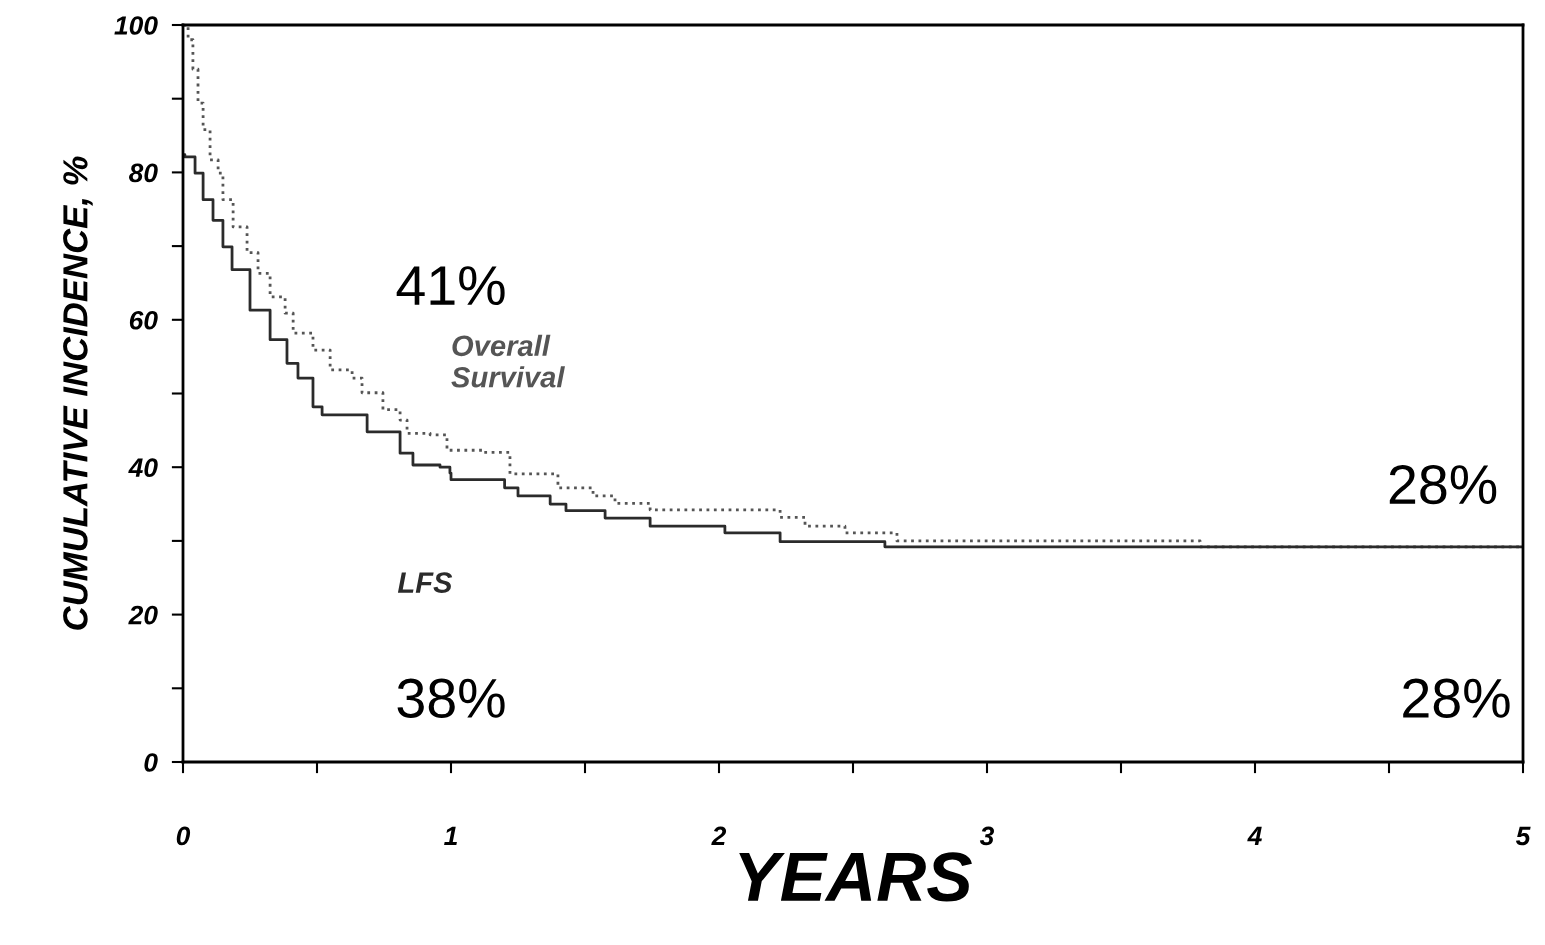 This screenshot has width=1545, height=945. What do you see at coordinates (719, 836) in the screenshot?
I see `x-tick-label: 2` at bounding box center [719, 836].